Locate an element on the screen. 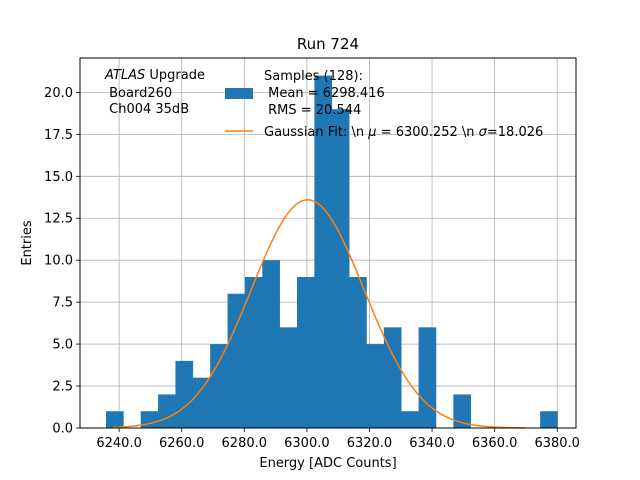 This screenshot has height=480, width=640. legend-fit-sigma-value: =18.026 is located at coordinates (515, 132).